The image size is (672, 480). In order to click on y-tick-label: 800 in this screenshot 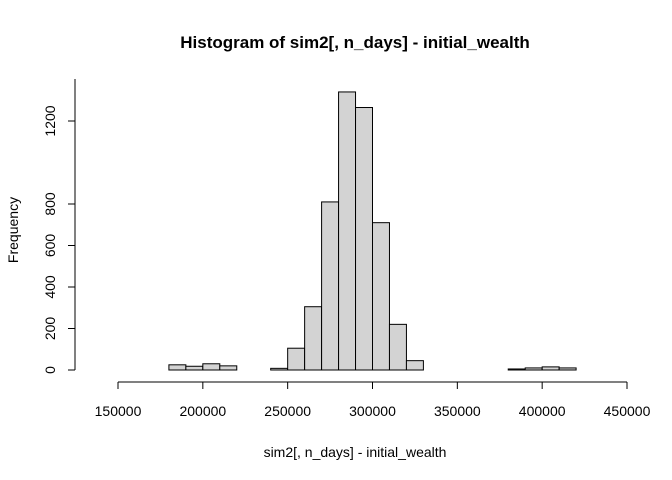, I will do `click(50, 204)`.